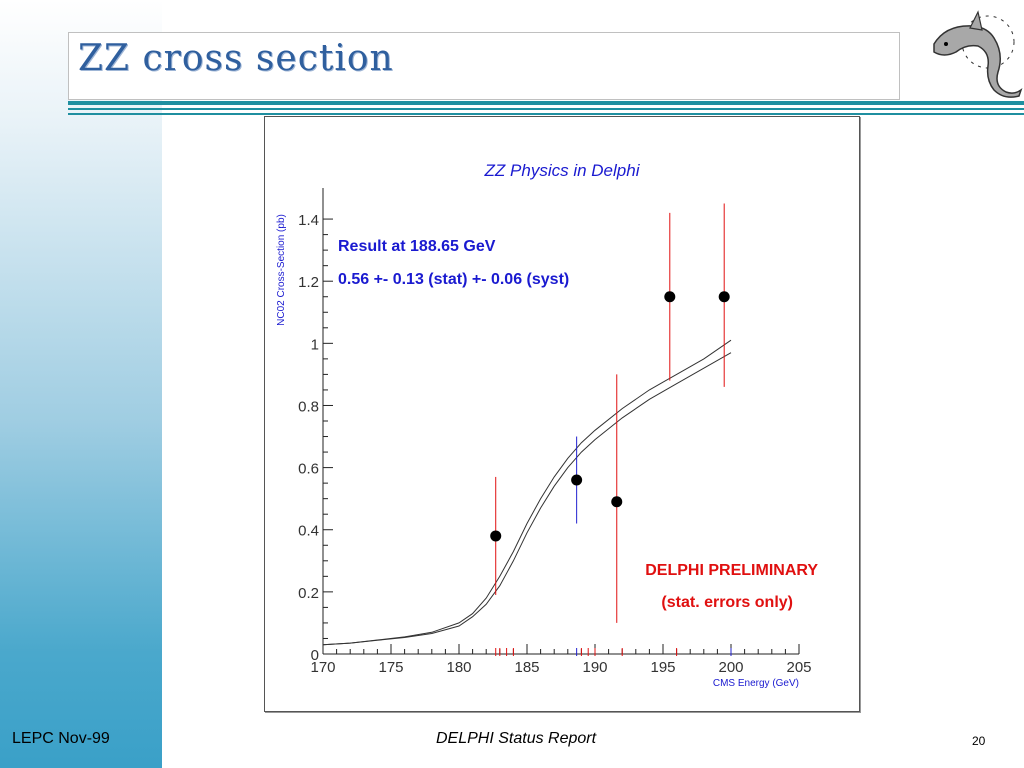  Describe the element at coordinates (315, 344) in the screenshot. I see `y-tick-label: 1` at that location.